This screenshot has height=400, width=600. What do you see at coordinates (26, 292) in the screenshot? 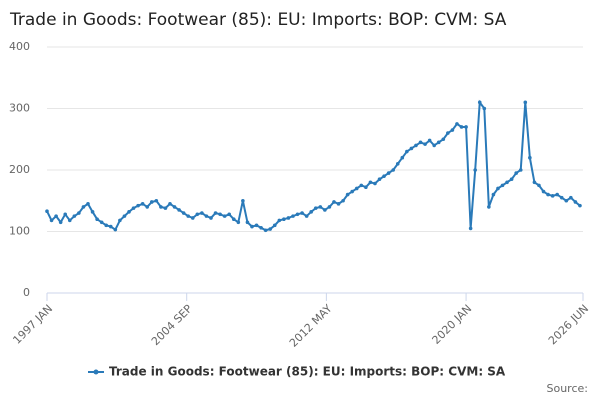
I see `y-tick-label: 0` at bounding box center [26, 292].